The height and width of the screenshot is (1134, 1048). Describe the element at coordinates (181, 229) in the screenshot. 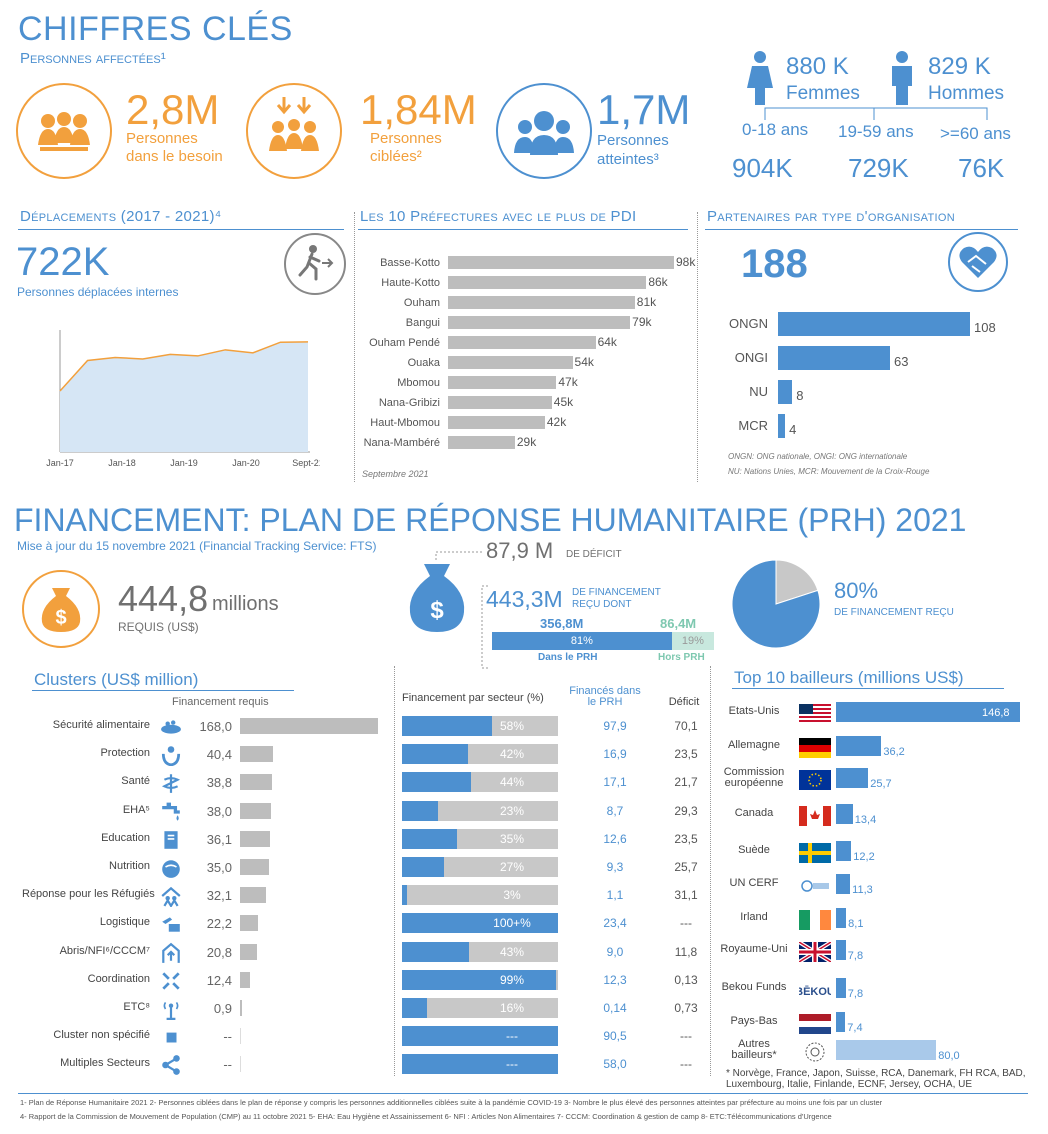

I see `displacement-rule` at that location.